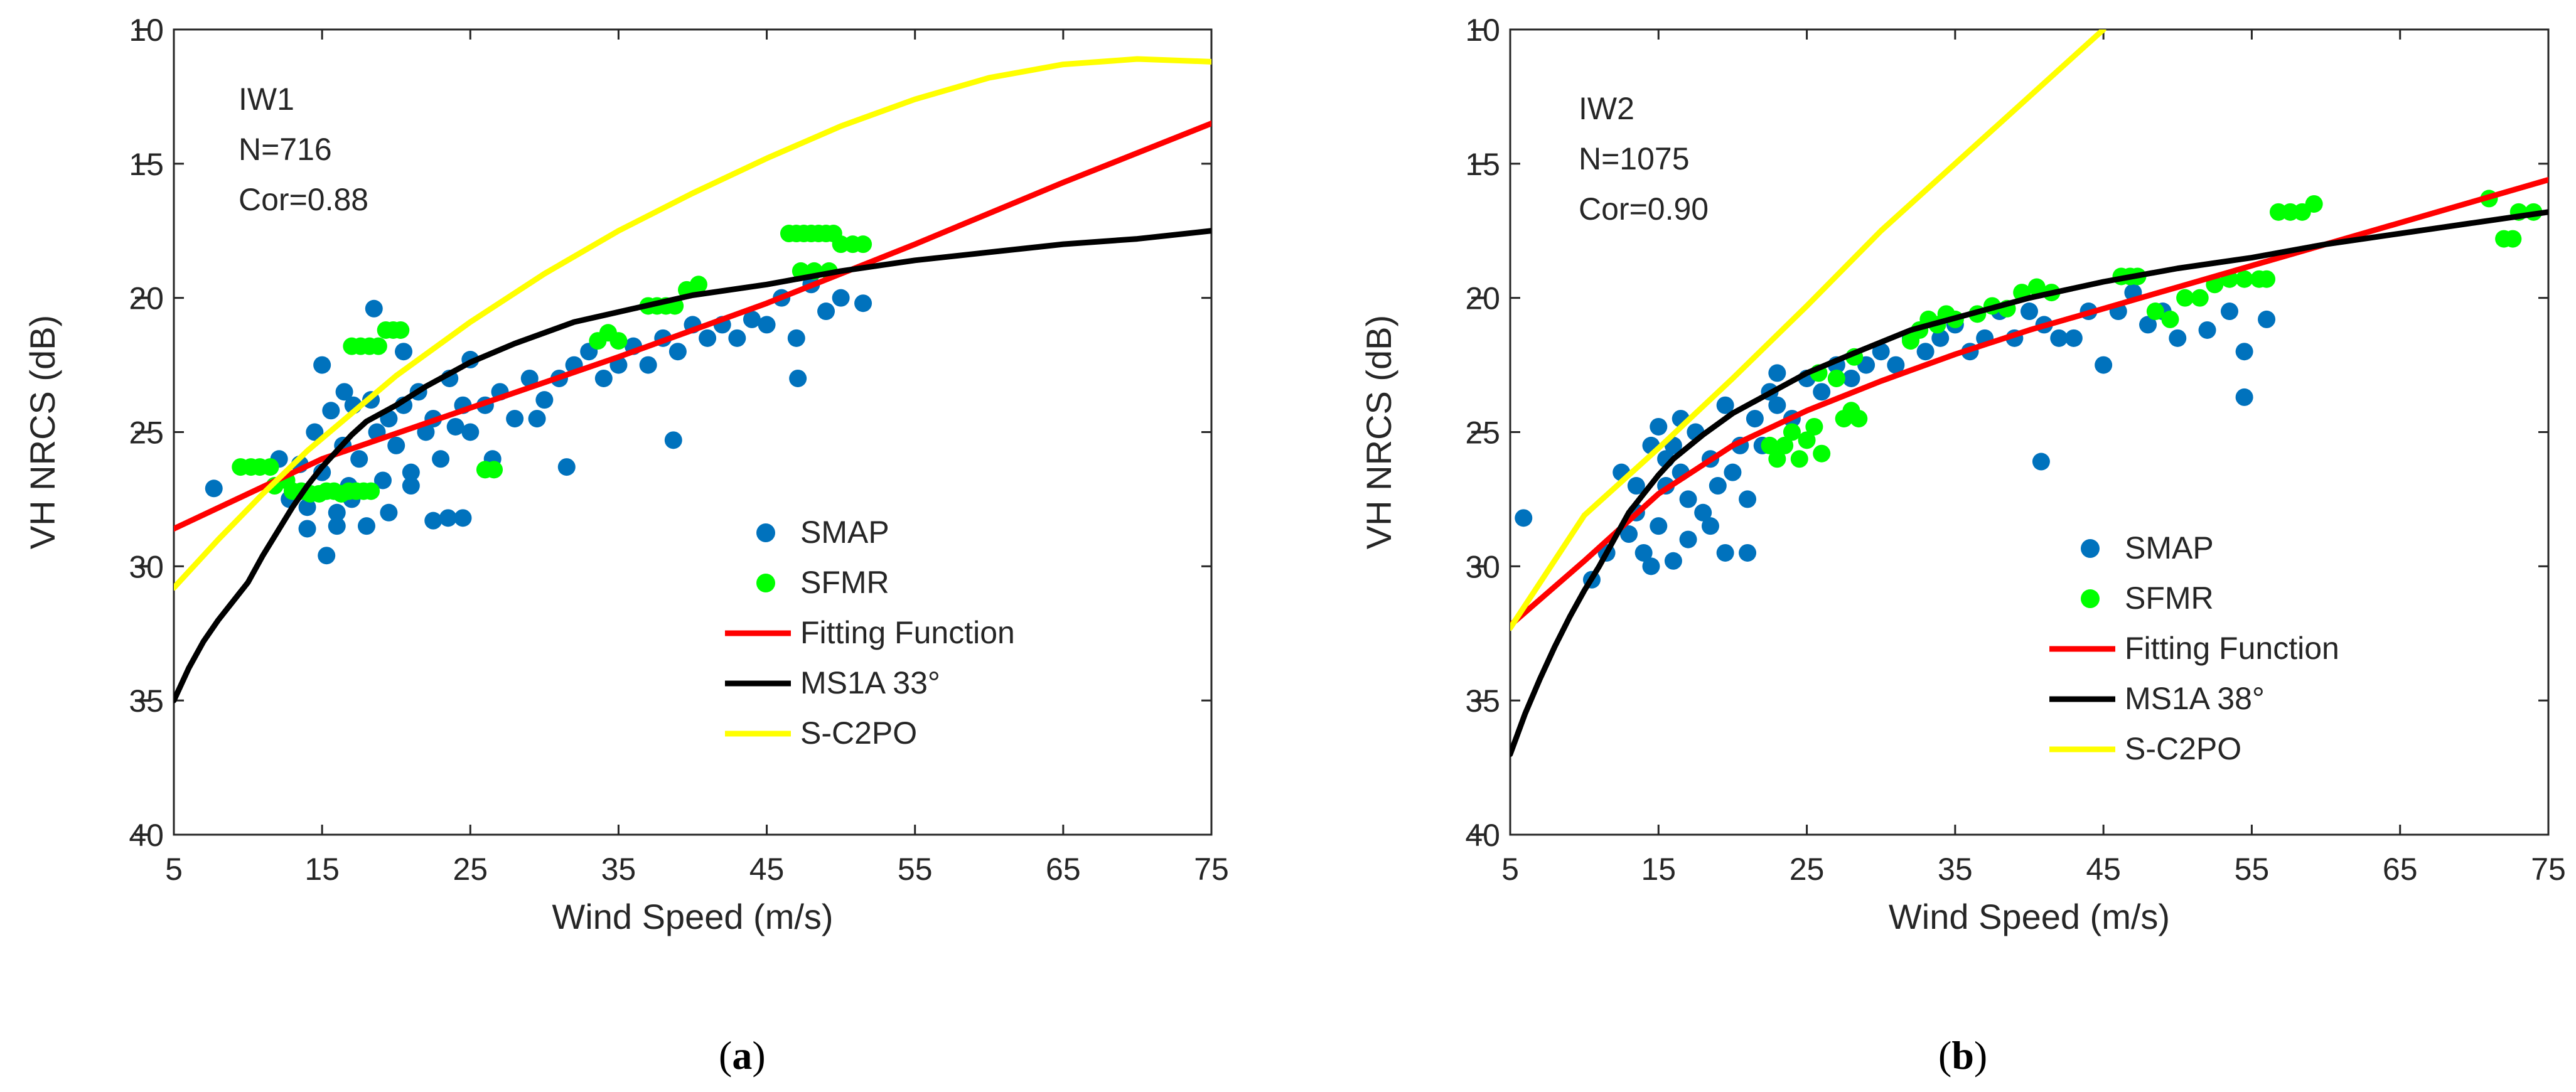 The image size is (2576, 1092). Describe the element at coordinates (2400, 869) in the screenshot. I see `x-tick-label: 65` at that location.